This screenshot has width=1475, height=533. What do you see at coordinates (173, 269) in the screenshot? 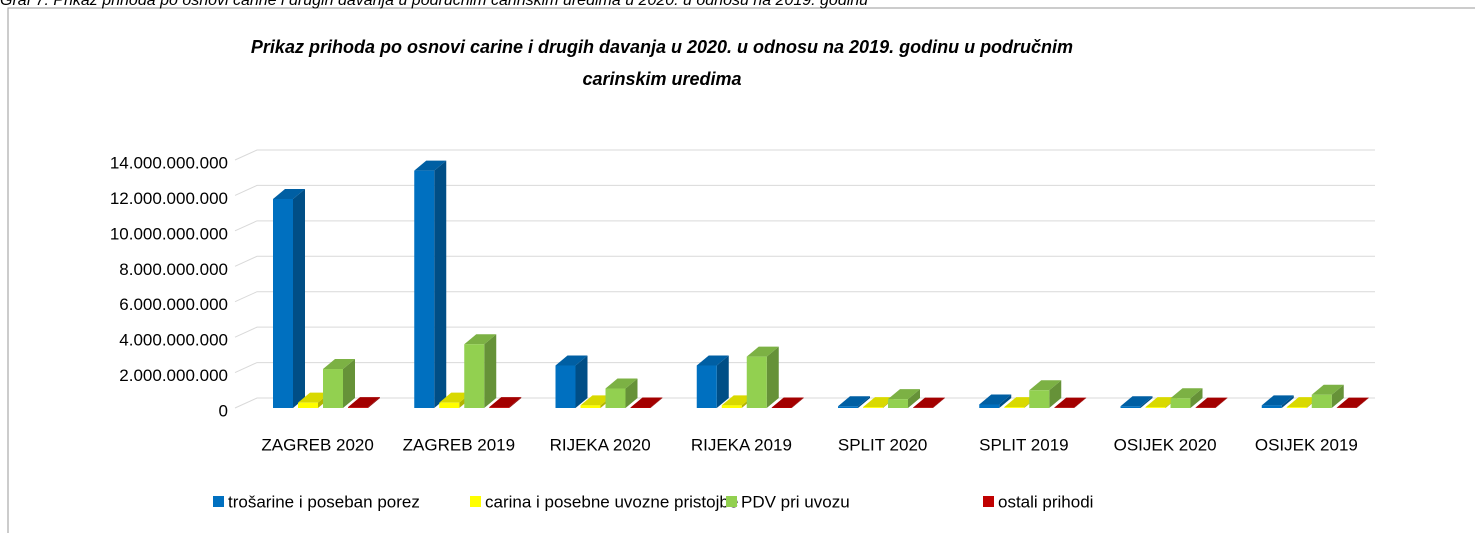
I see `y-tick-label: 8.000.000.000` at bounding box center [173, 269].